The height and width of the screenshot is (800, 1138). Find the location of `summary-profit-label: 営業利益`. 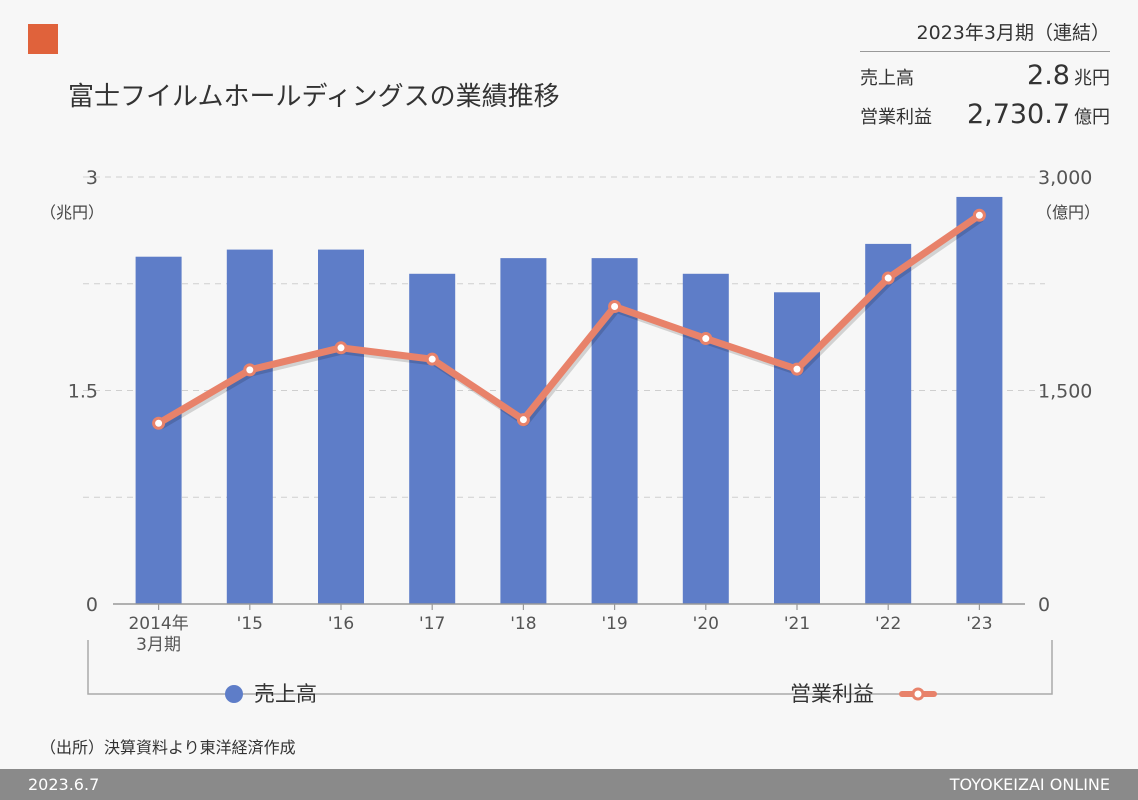

summary-profit-label: 営業利益 is located at coordinates (896, 117).